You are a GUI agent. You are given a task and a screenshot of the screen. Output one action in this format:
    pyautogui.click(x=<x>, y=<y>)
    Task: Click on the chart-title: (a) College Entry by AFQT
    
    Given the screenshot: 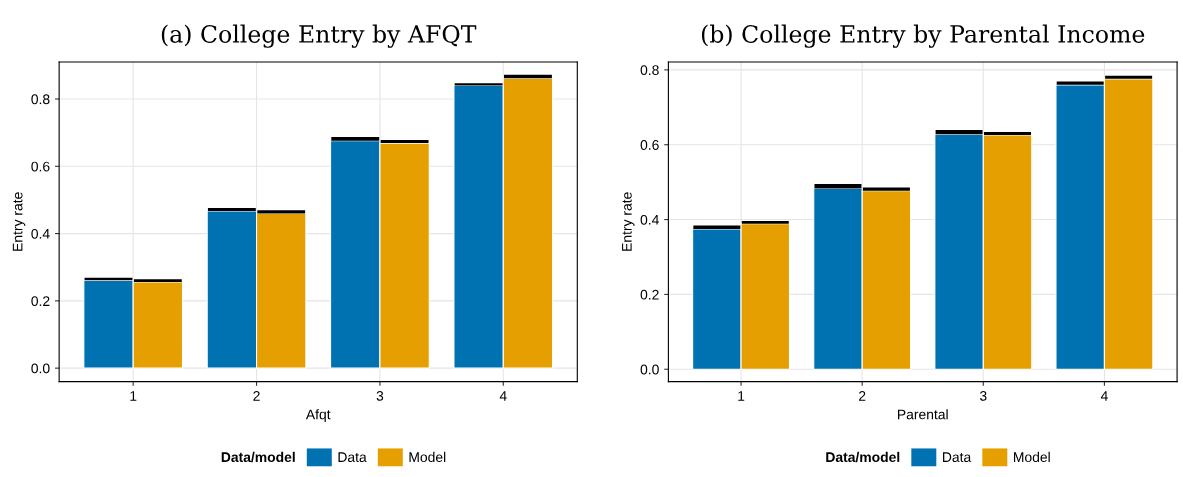 What is the action you would take?
    pyautogui.click(x=319, y=36)
    